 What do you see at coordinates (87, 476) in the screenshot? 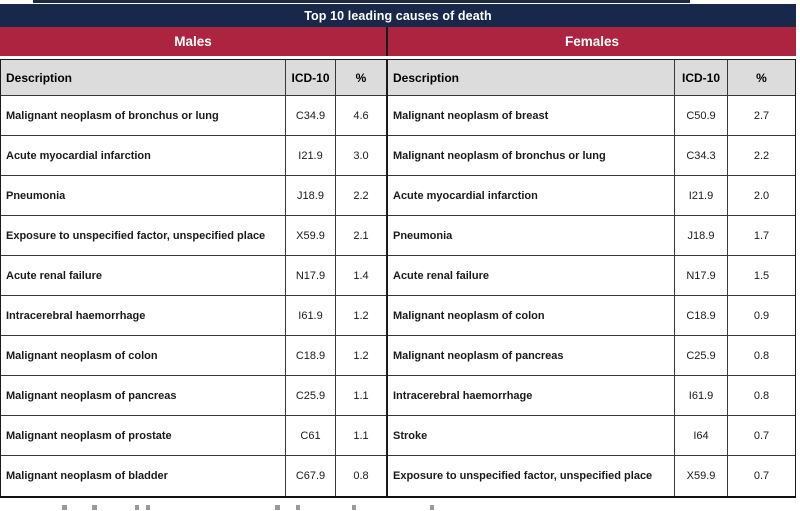
I see `description-cell: Malignant neoplasm of bladder` at bounding box center [87, 476].